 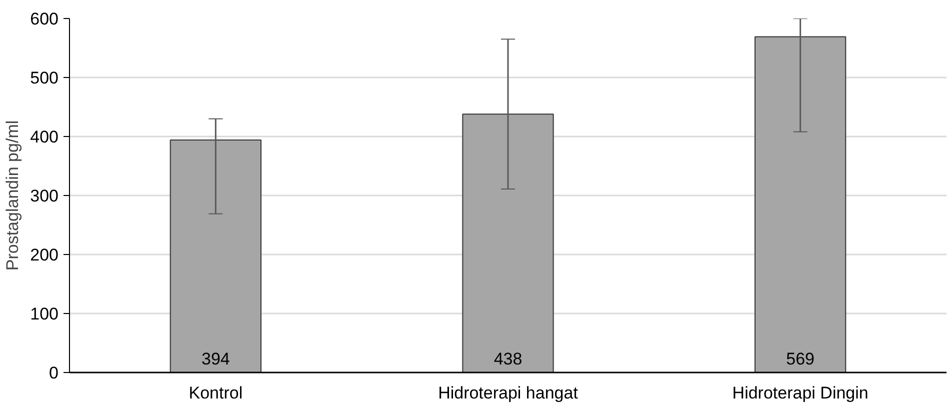 I want to click on y-tick-label: 300, so click(x=44, y=196).